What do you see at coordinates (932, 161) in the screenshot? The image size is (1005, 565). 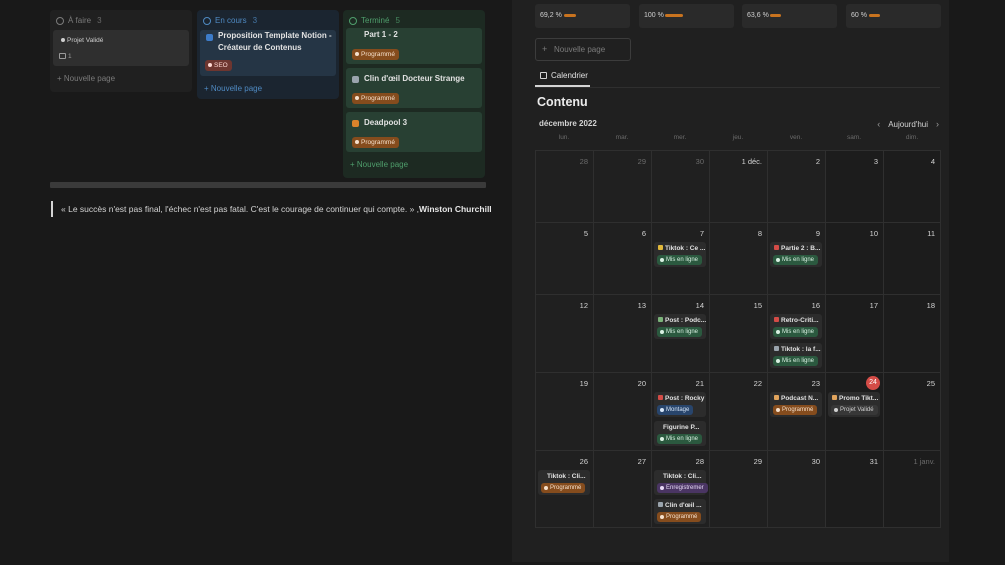 I see `date-number: 4` at bounding box center [932, 161].